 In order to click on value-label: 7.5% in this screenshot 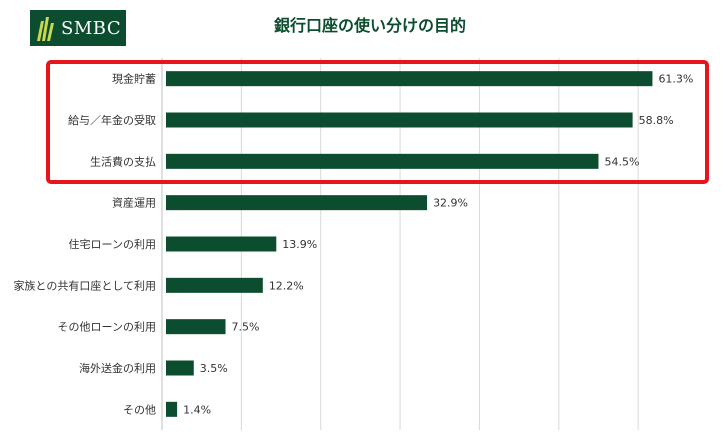, I will do `click(246, 327)`.